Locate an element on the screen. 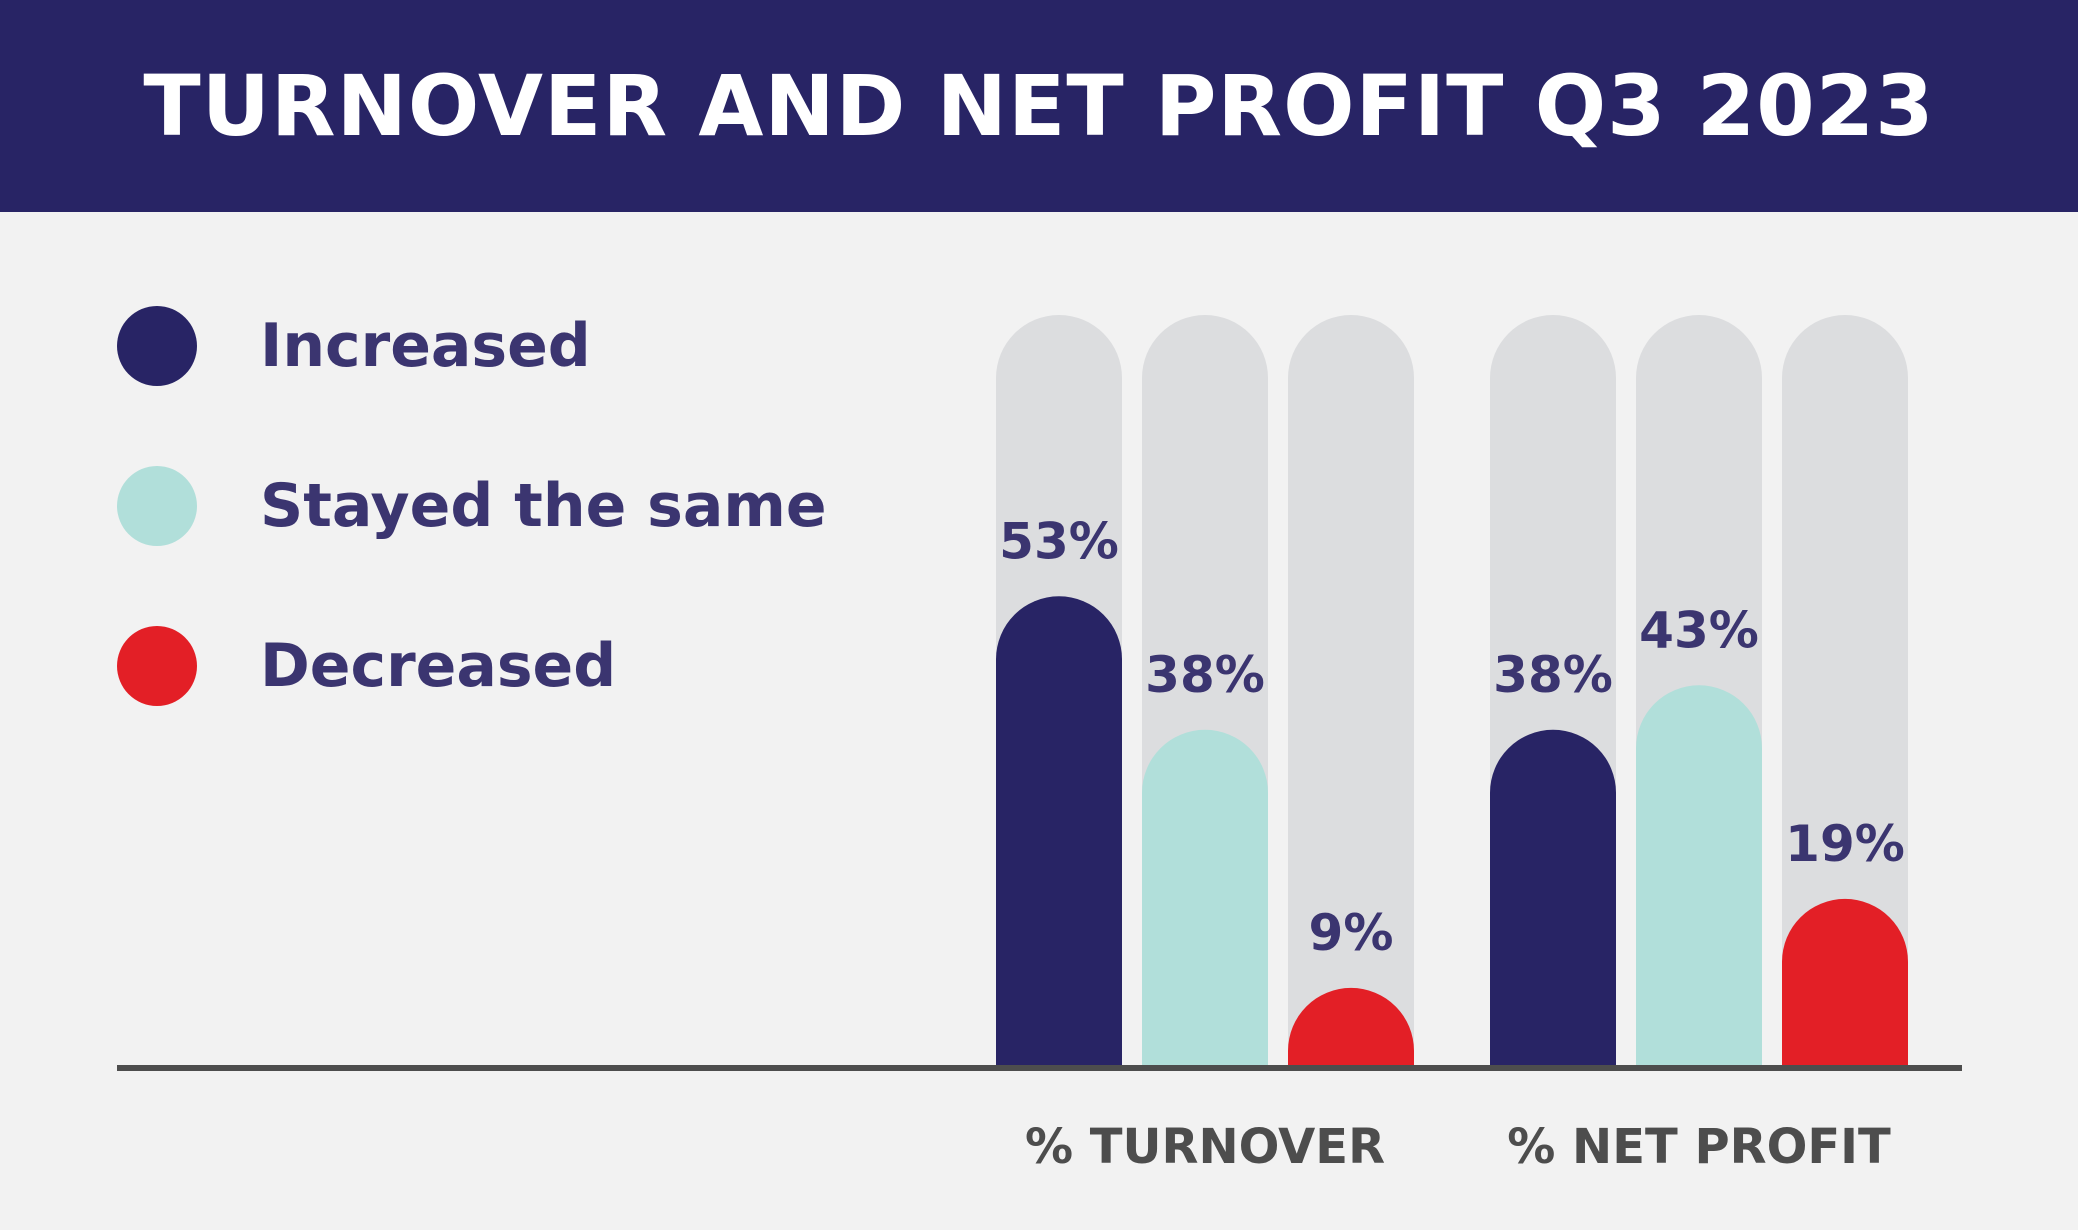  bar-value-label: 43% is located at coordinates (1699, 630).